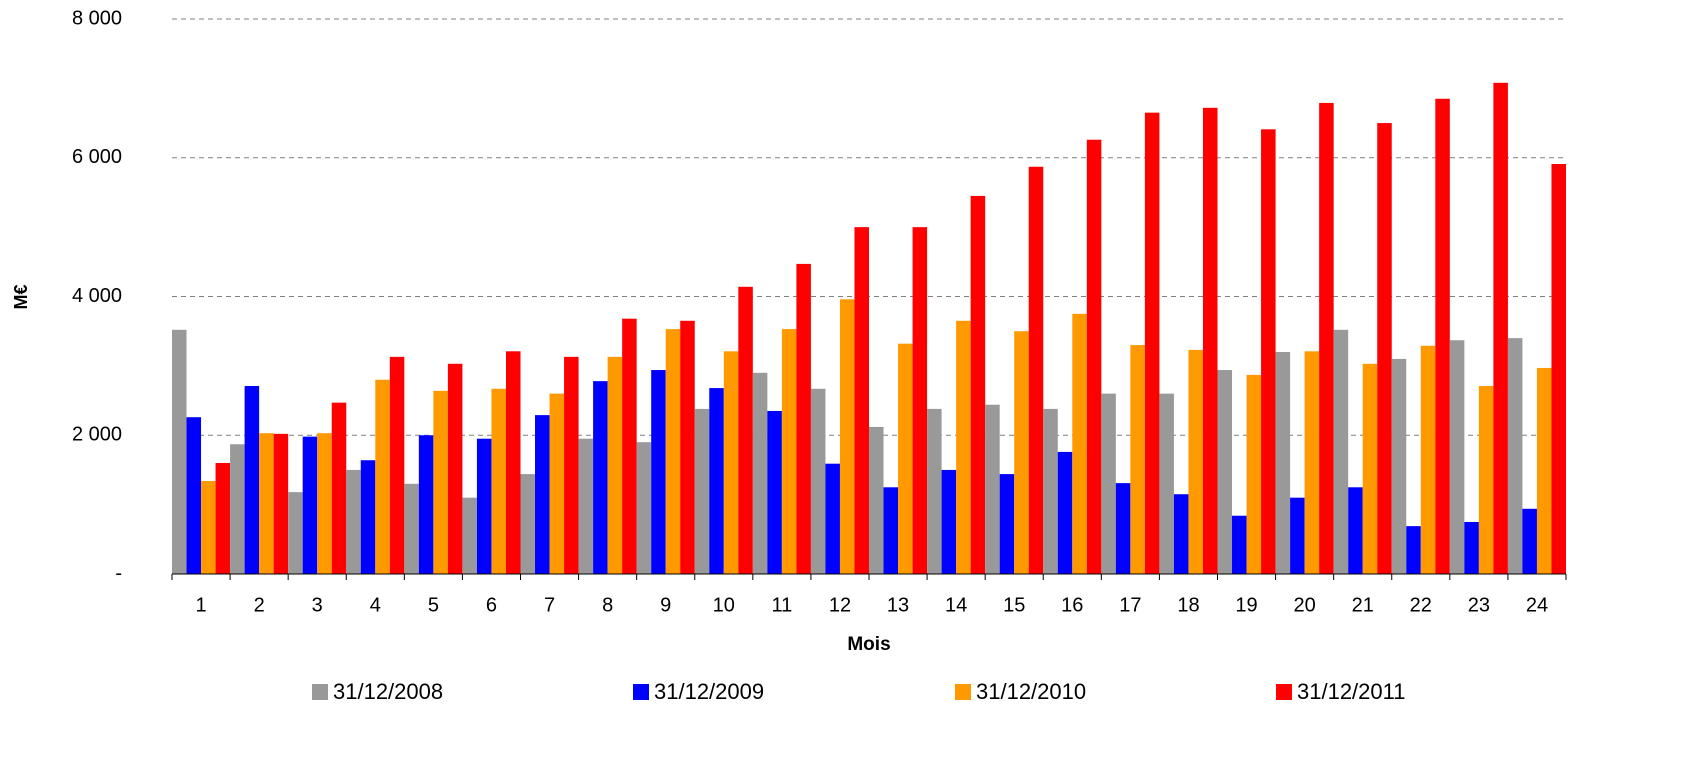 The image size is (1704, 766). I want to click on x-tick-label: 23, so click(1479, 605).